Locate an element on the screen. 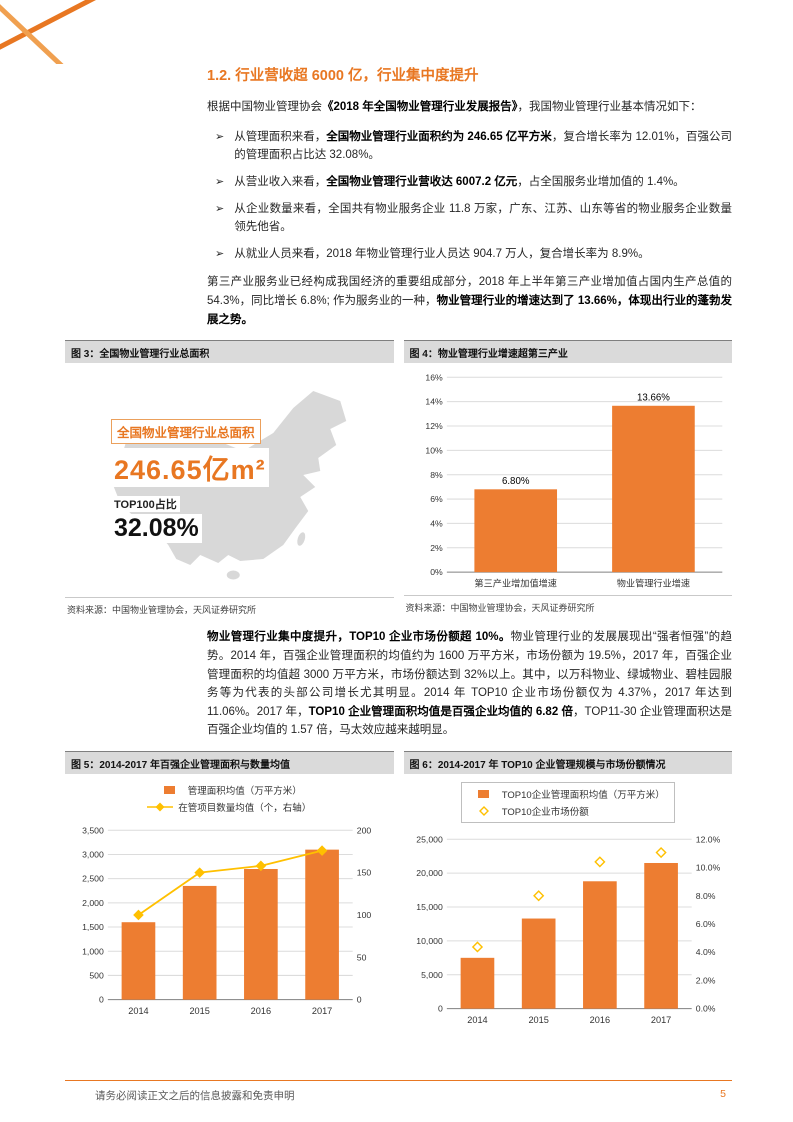 The width and height of the screenshot is (793, 1122). top100-share-value: 32.08% is located at coordinates (156, 529).